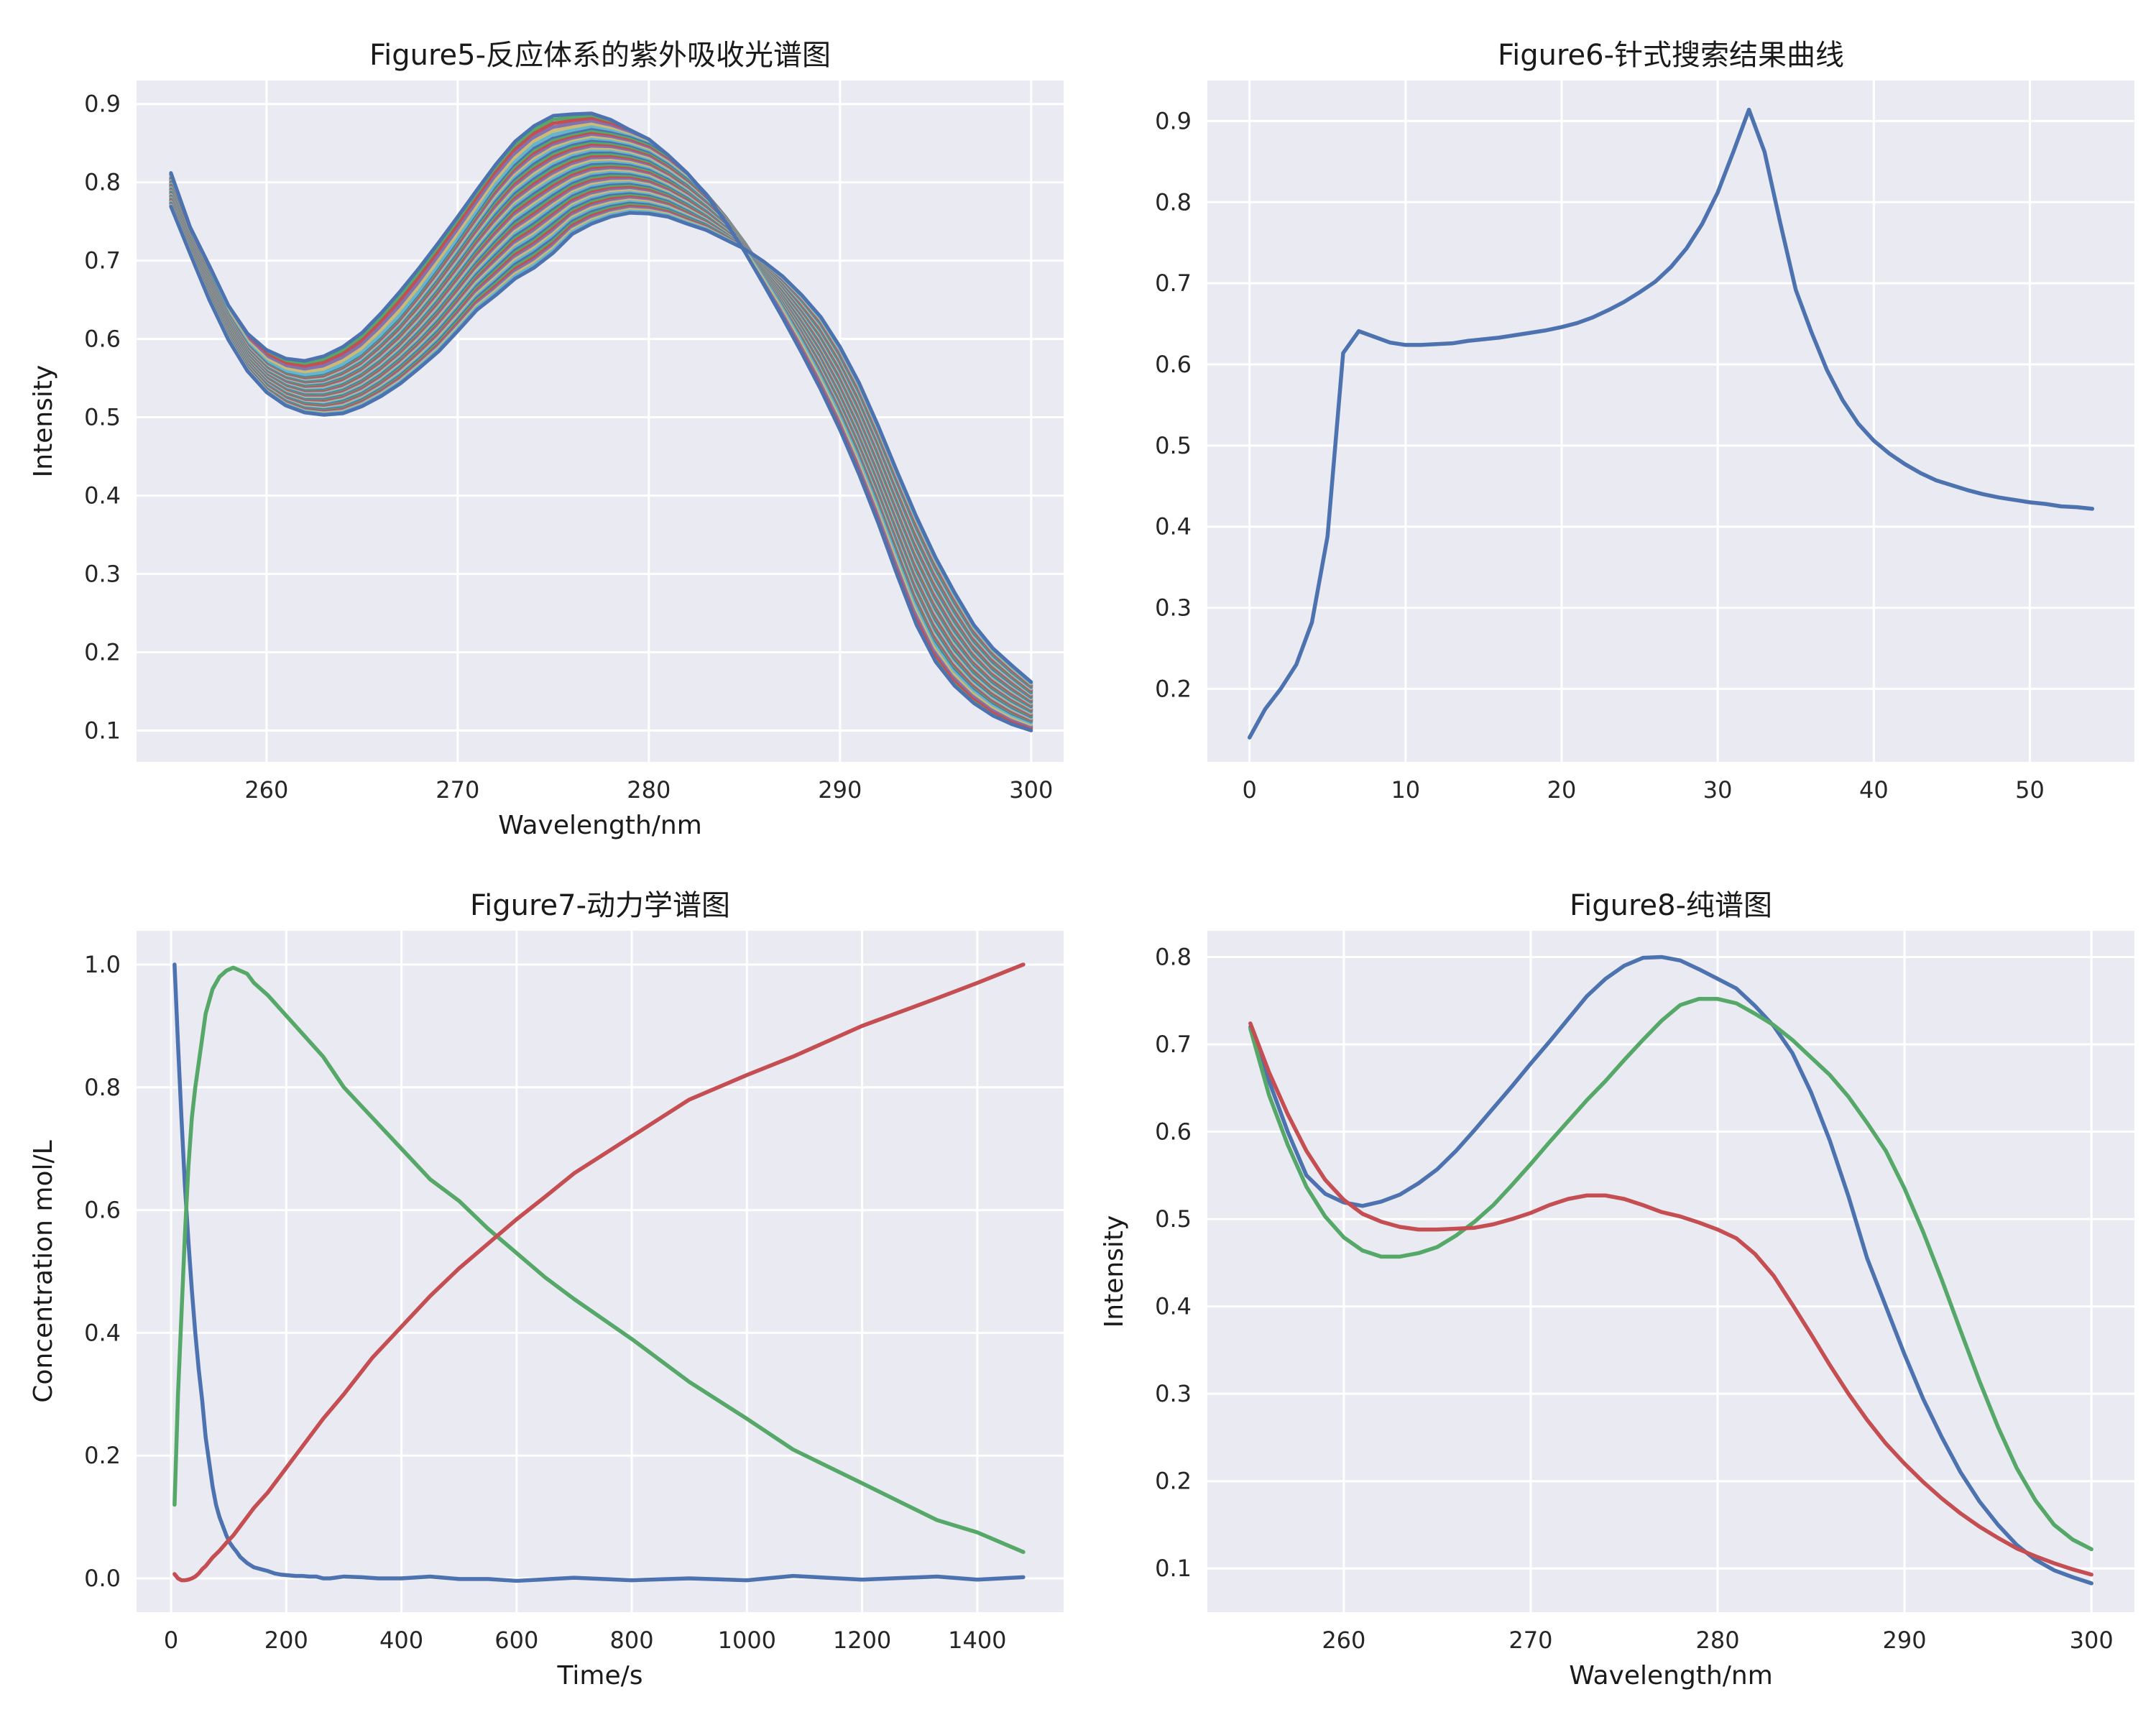 This screenshot has height=1725, width=2156. What do you see at coordinates (1718, 790) in the screenshot?
I see `x-tick-label: 30` at bounding box center [1718, 790].